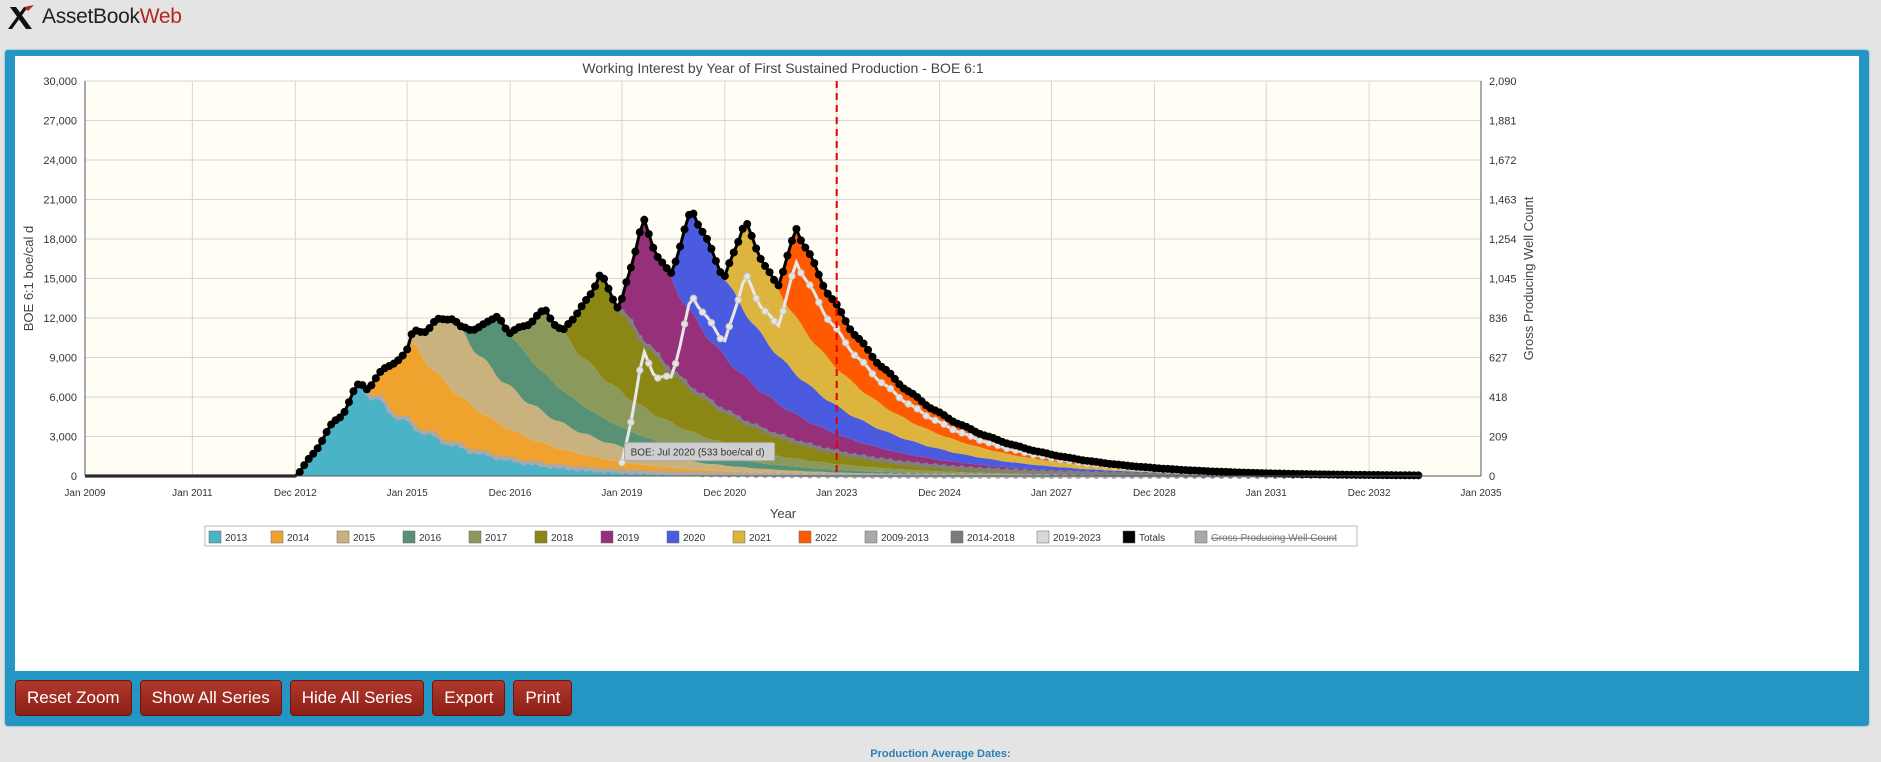  I want to click on legend-swatch-2022, so click(805, 537).